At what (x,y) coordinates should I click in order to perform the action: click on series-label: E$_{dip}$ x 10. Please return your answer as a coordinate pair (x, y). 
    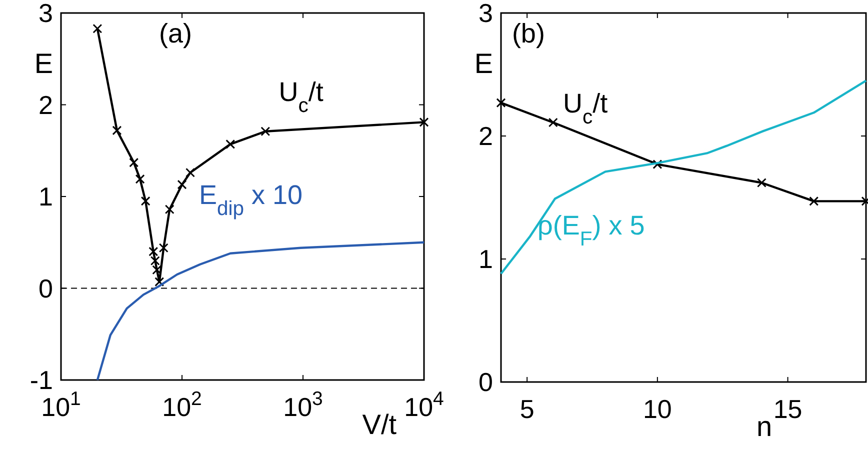
    Looking at the image, I should click on (250, 200).